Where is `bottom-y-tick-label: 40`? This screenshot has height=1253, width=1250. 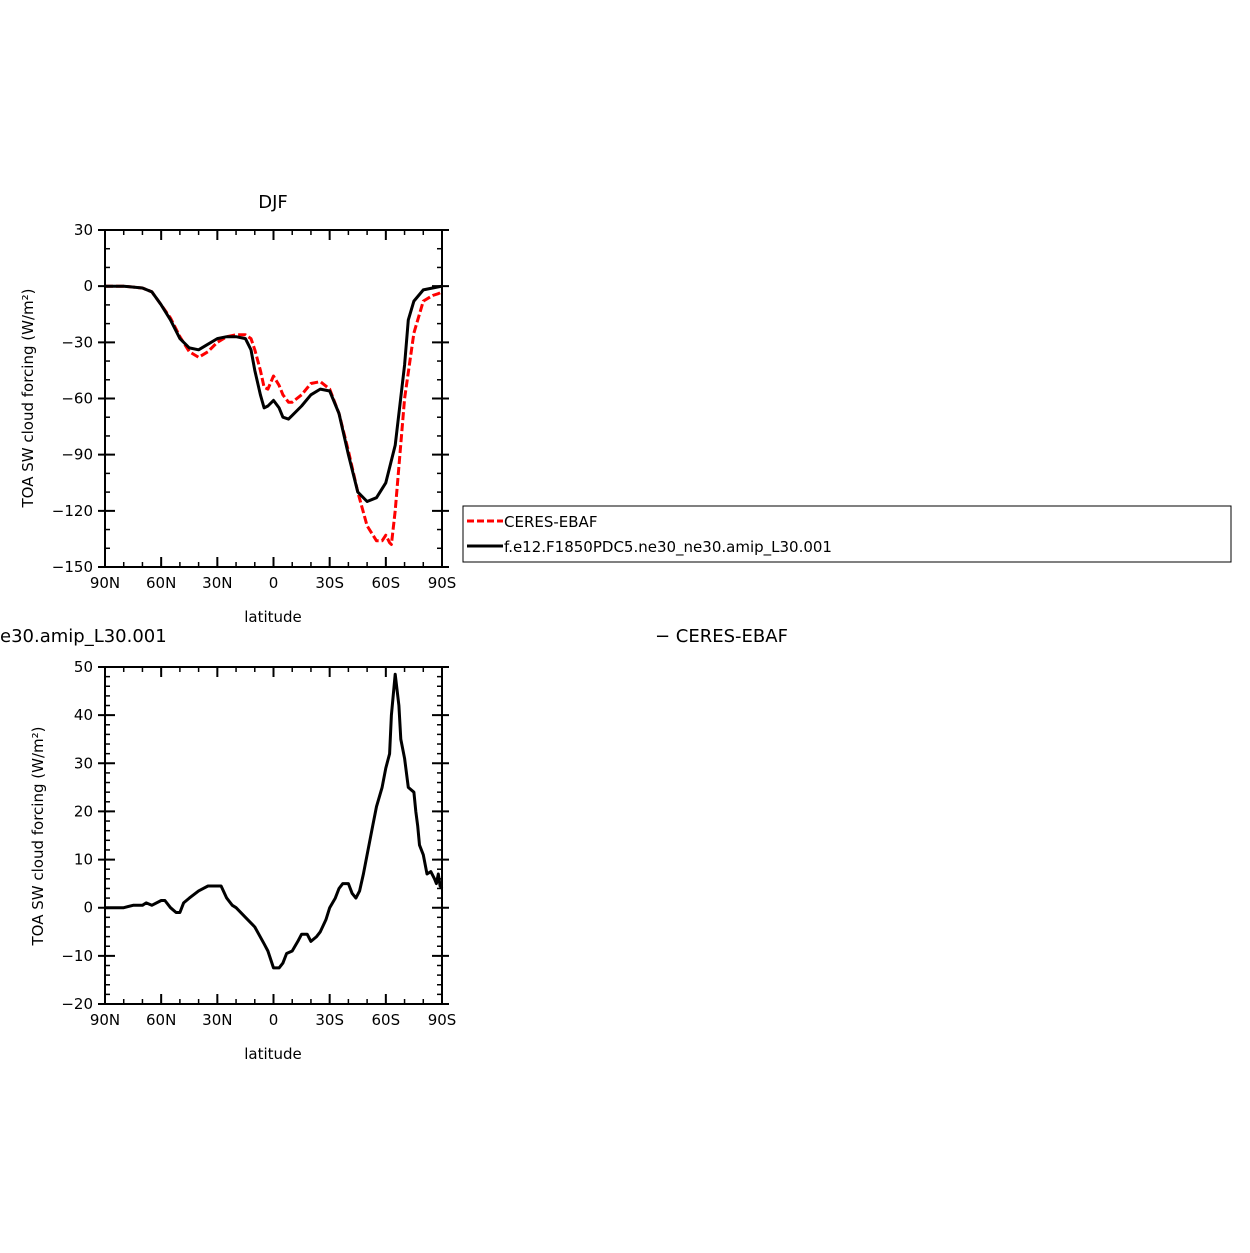
bottom-y-tick-label: 40 is located at coordinates (83, 715).